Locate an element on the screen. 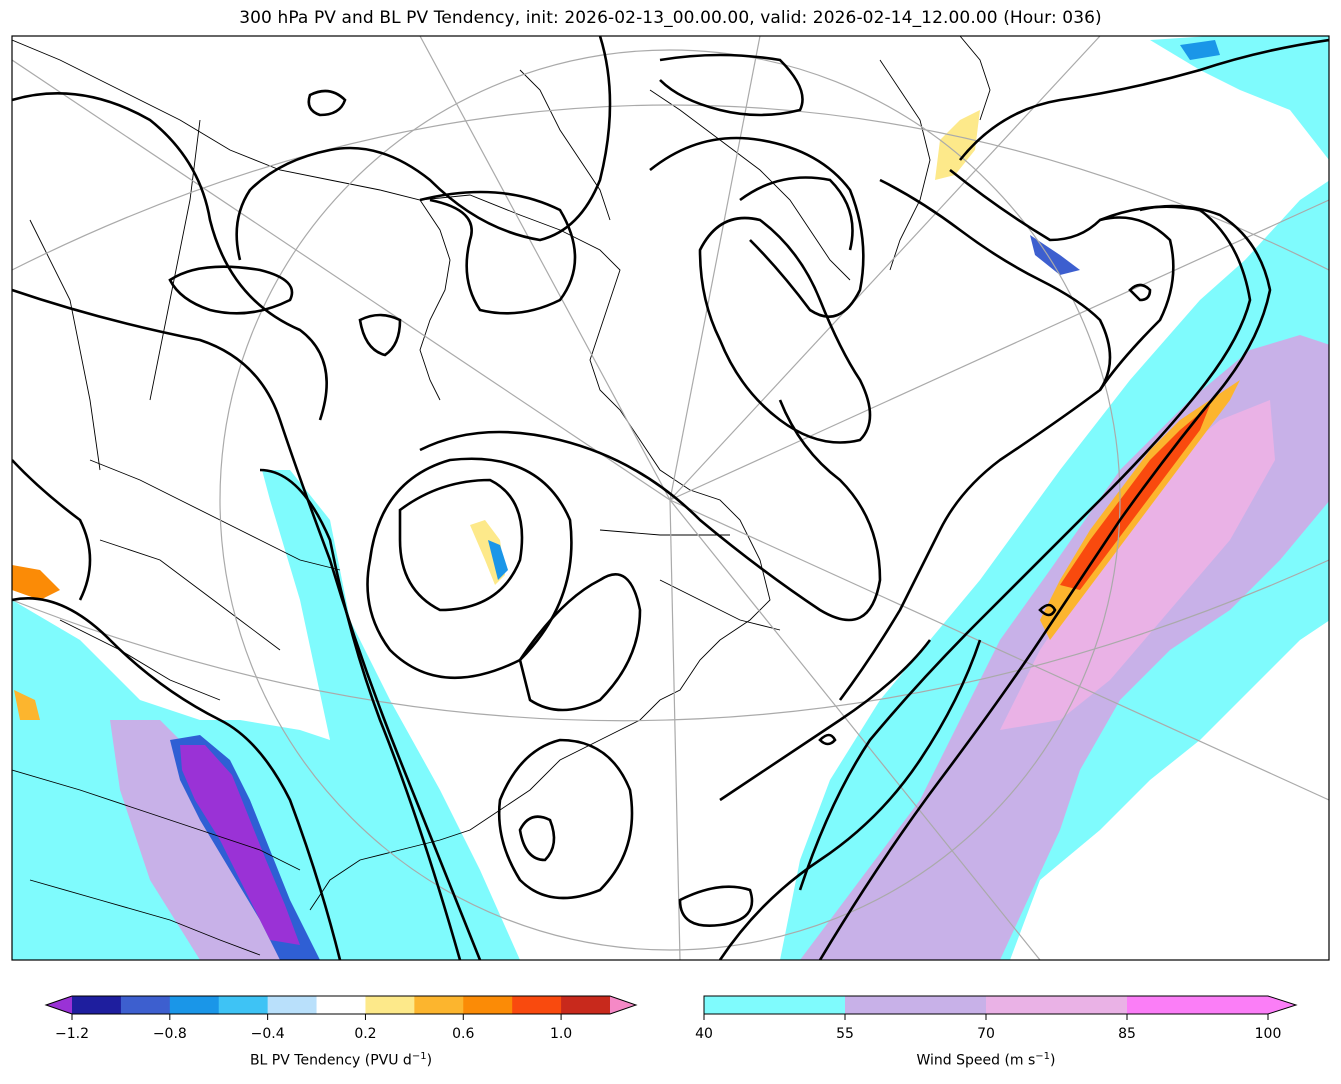  pv-tendency-tick-label: −1.2 is located at coordinates (72, 1034).